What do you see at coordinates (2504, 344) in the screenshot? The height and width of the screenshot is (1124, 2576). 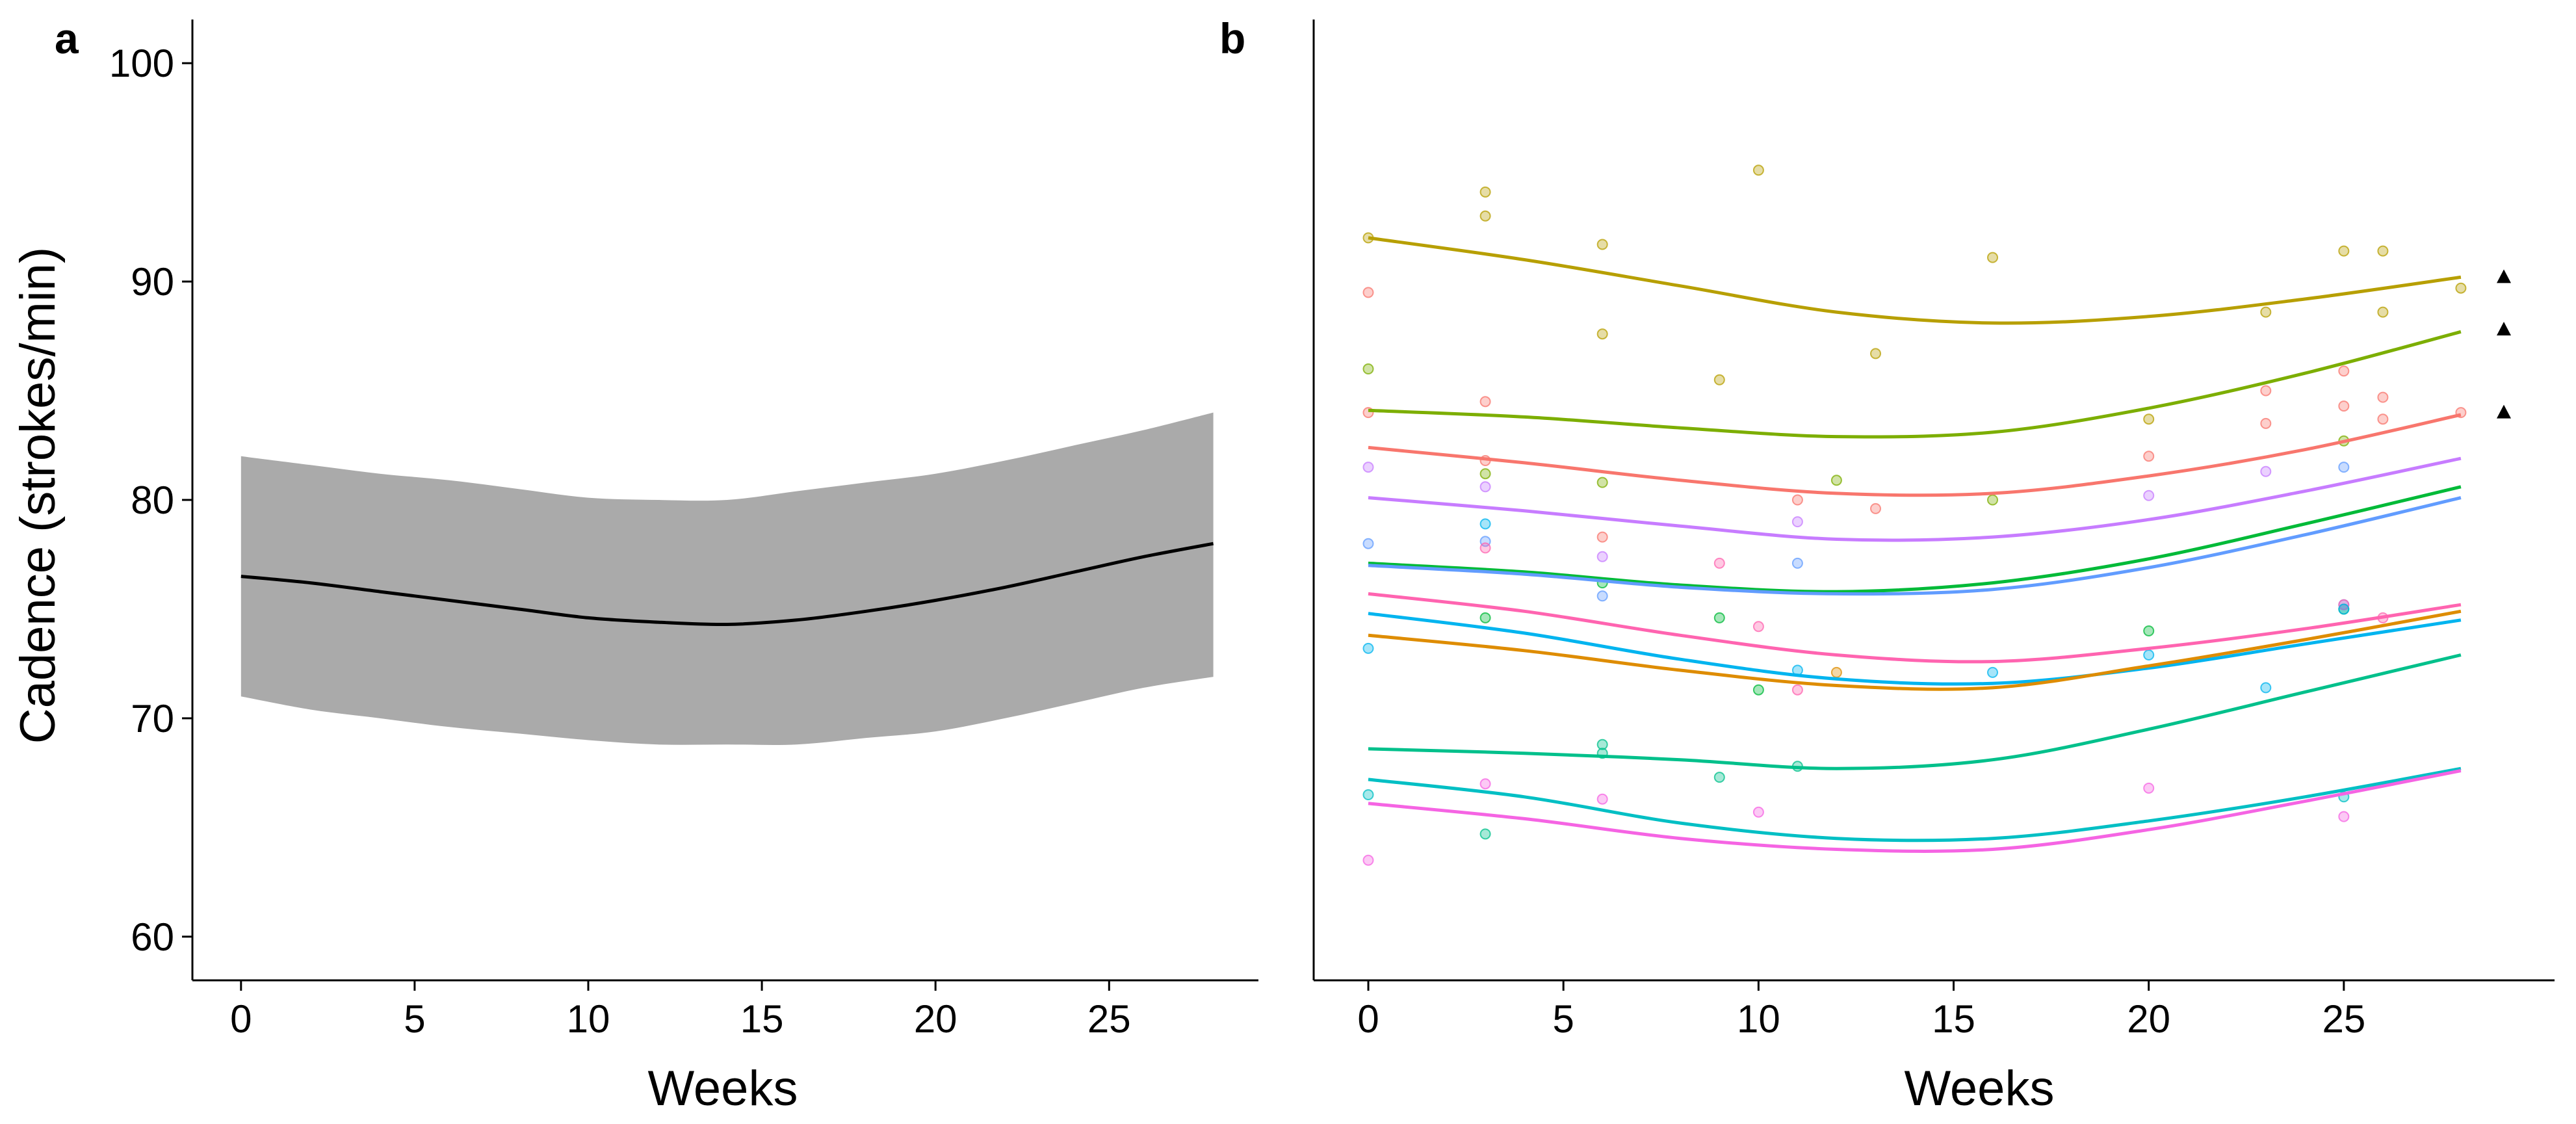 I see `marker-layer` at bounding box center [2504, 344].